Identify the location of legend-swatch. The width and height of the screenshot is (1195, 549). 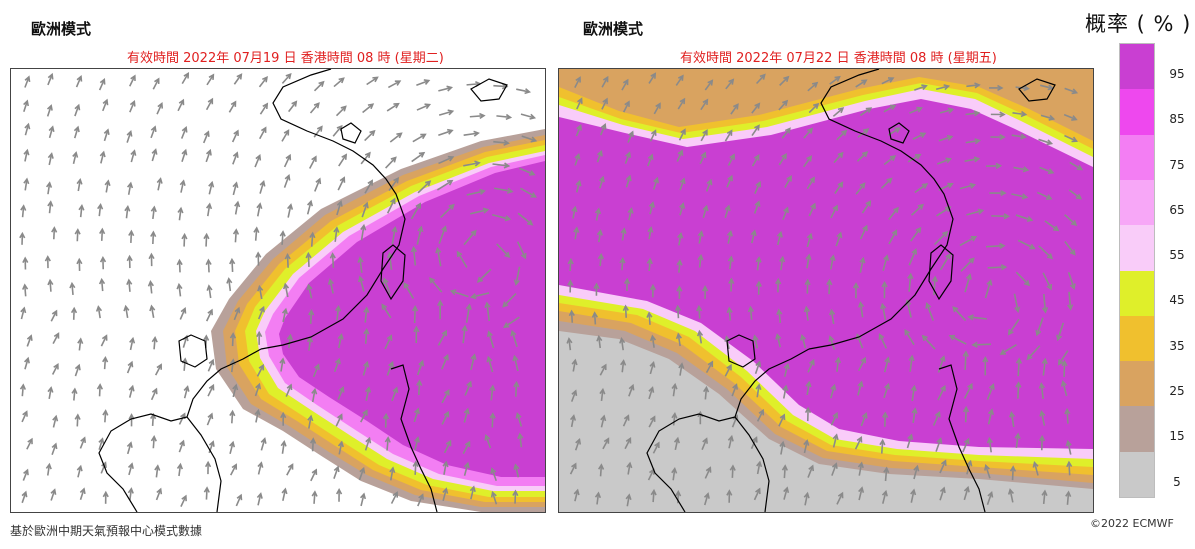
(1137, 338).